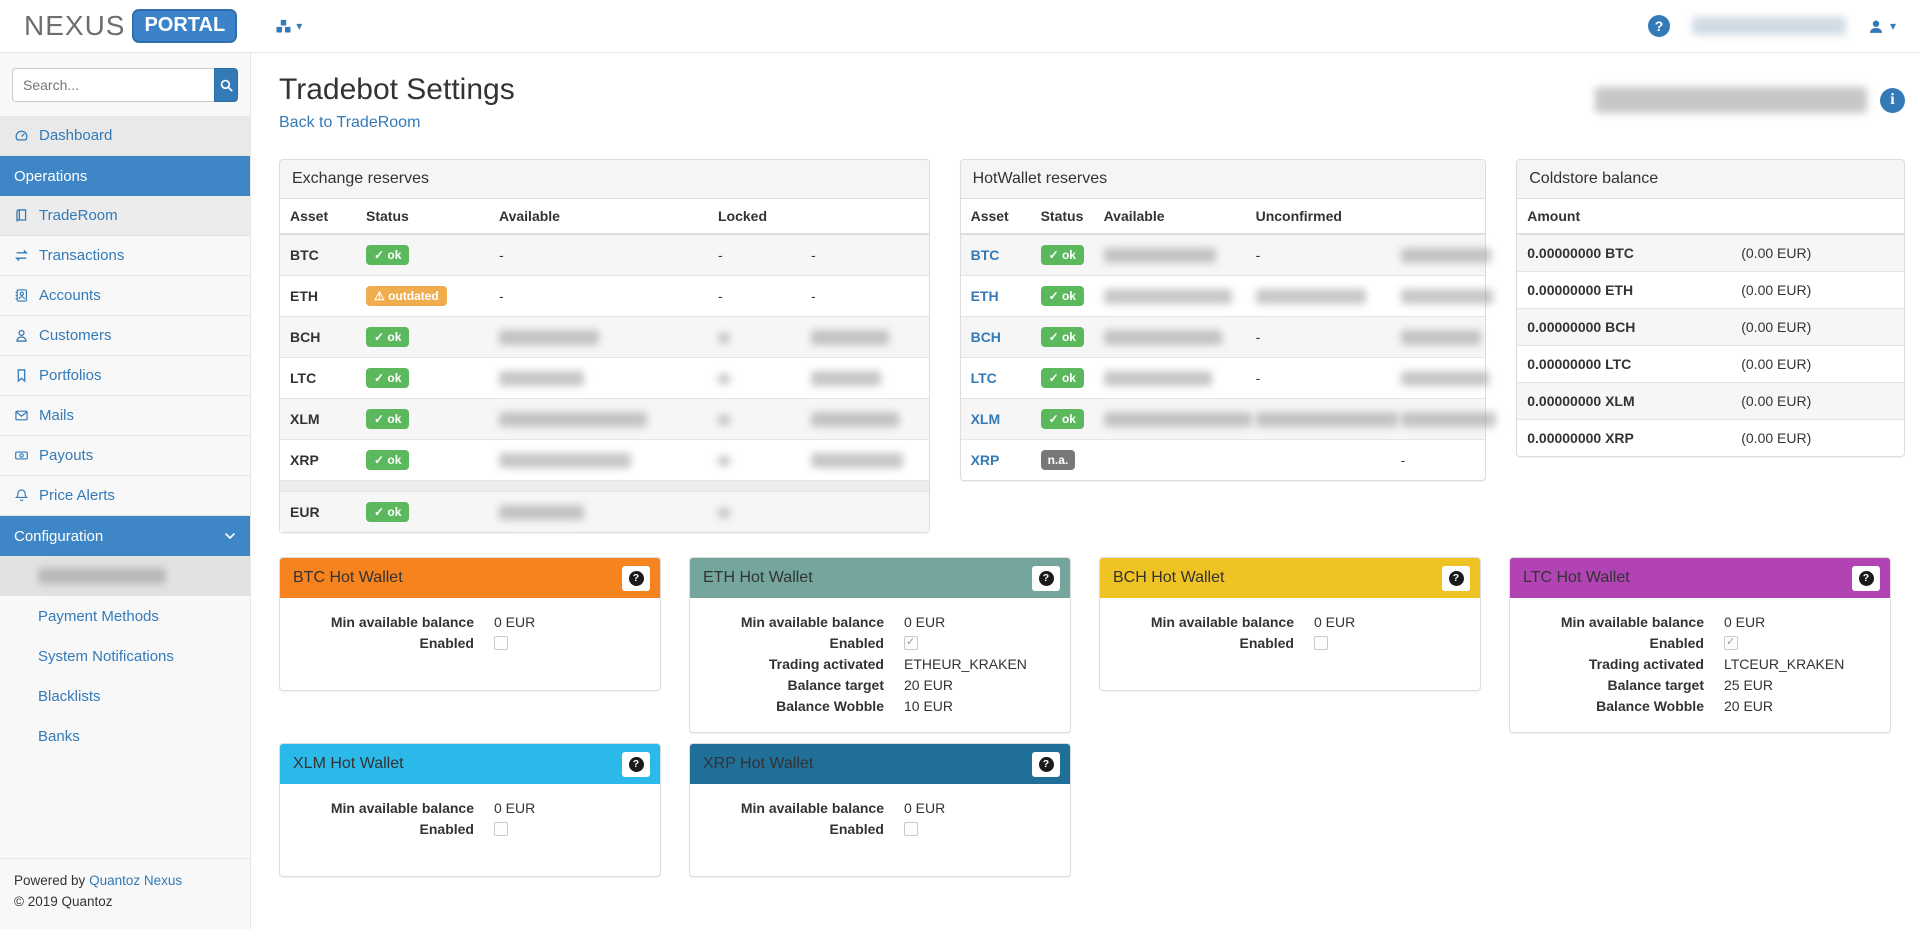  Describe the element at coordinates (985, 460) in the screenshot. I see `asset-link: XRP` at that location.